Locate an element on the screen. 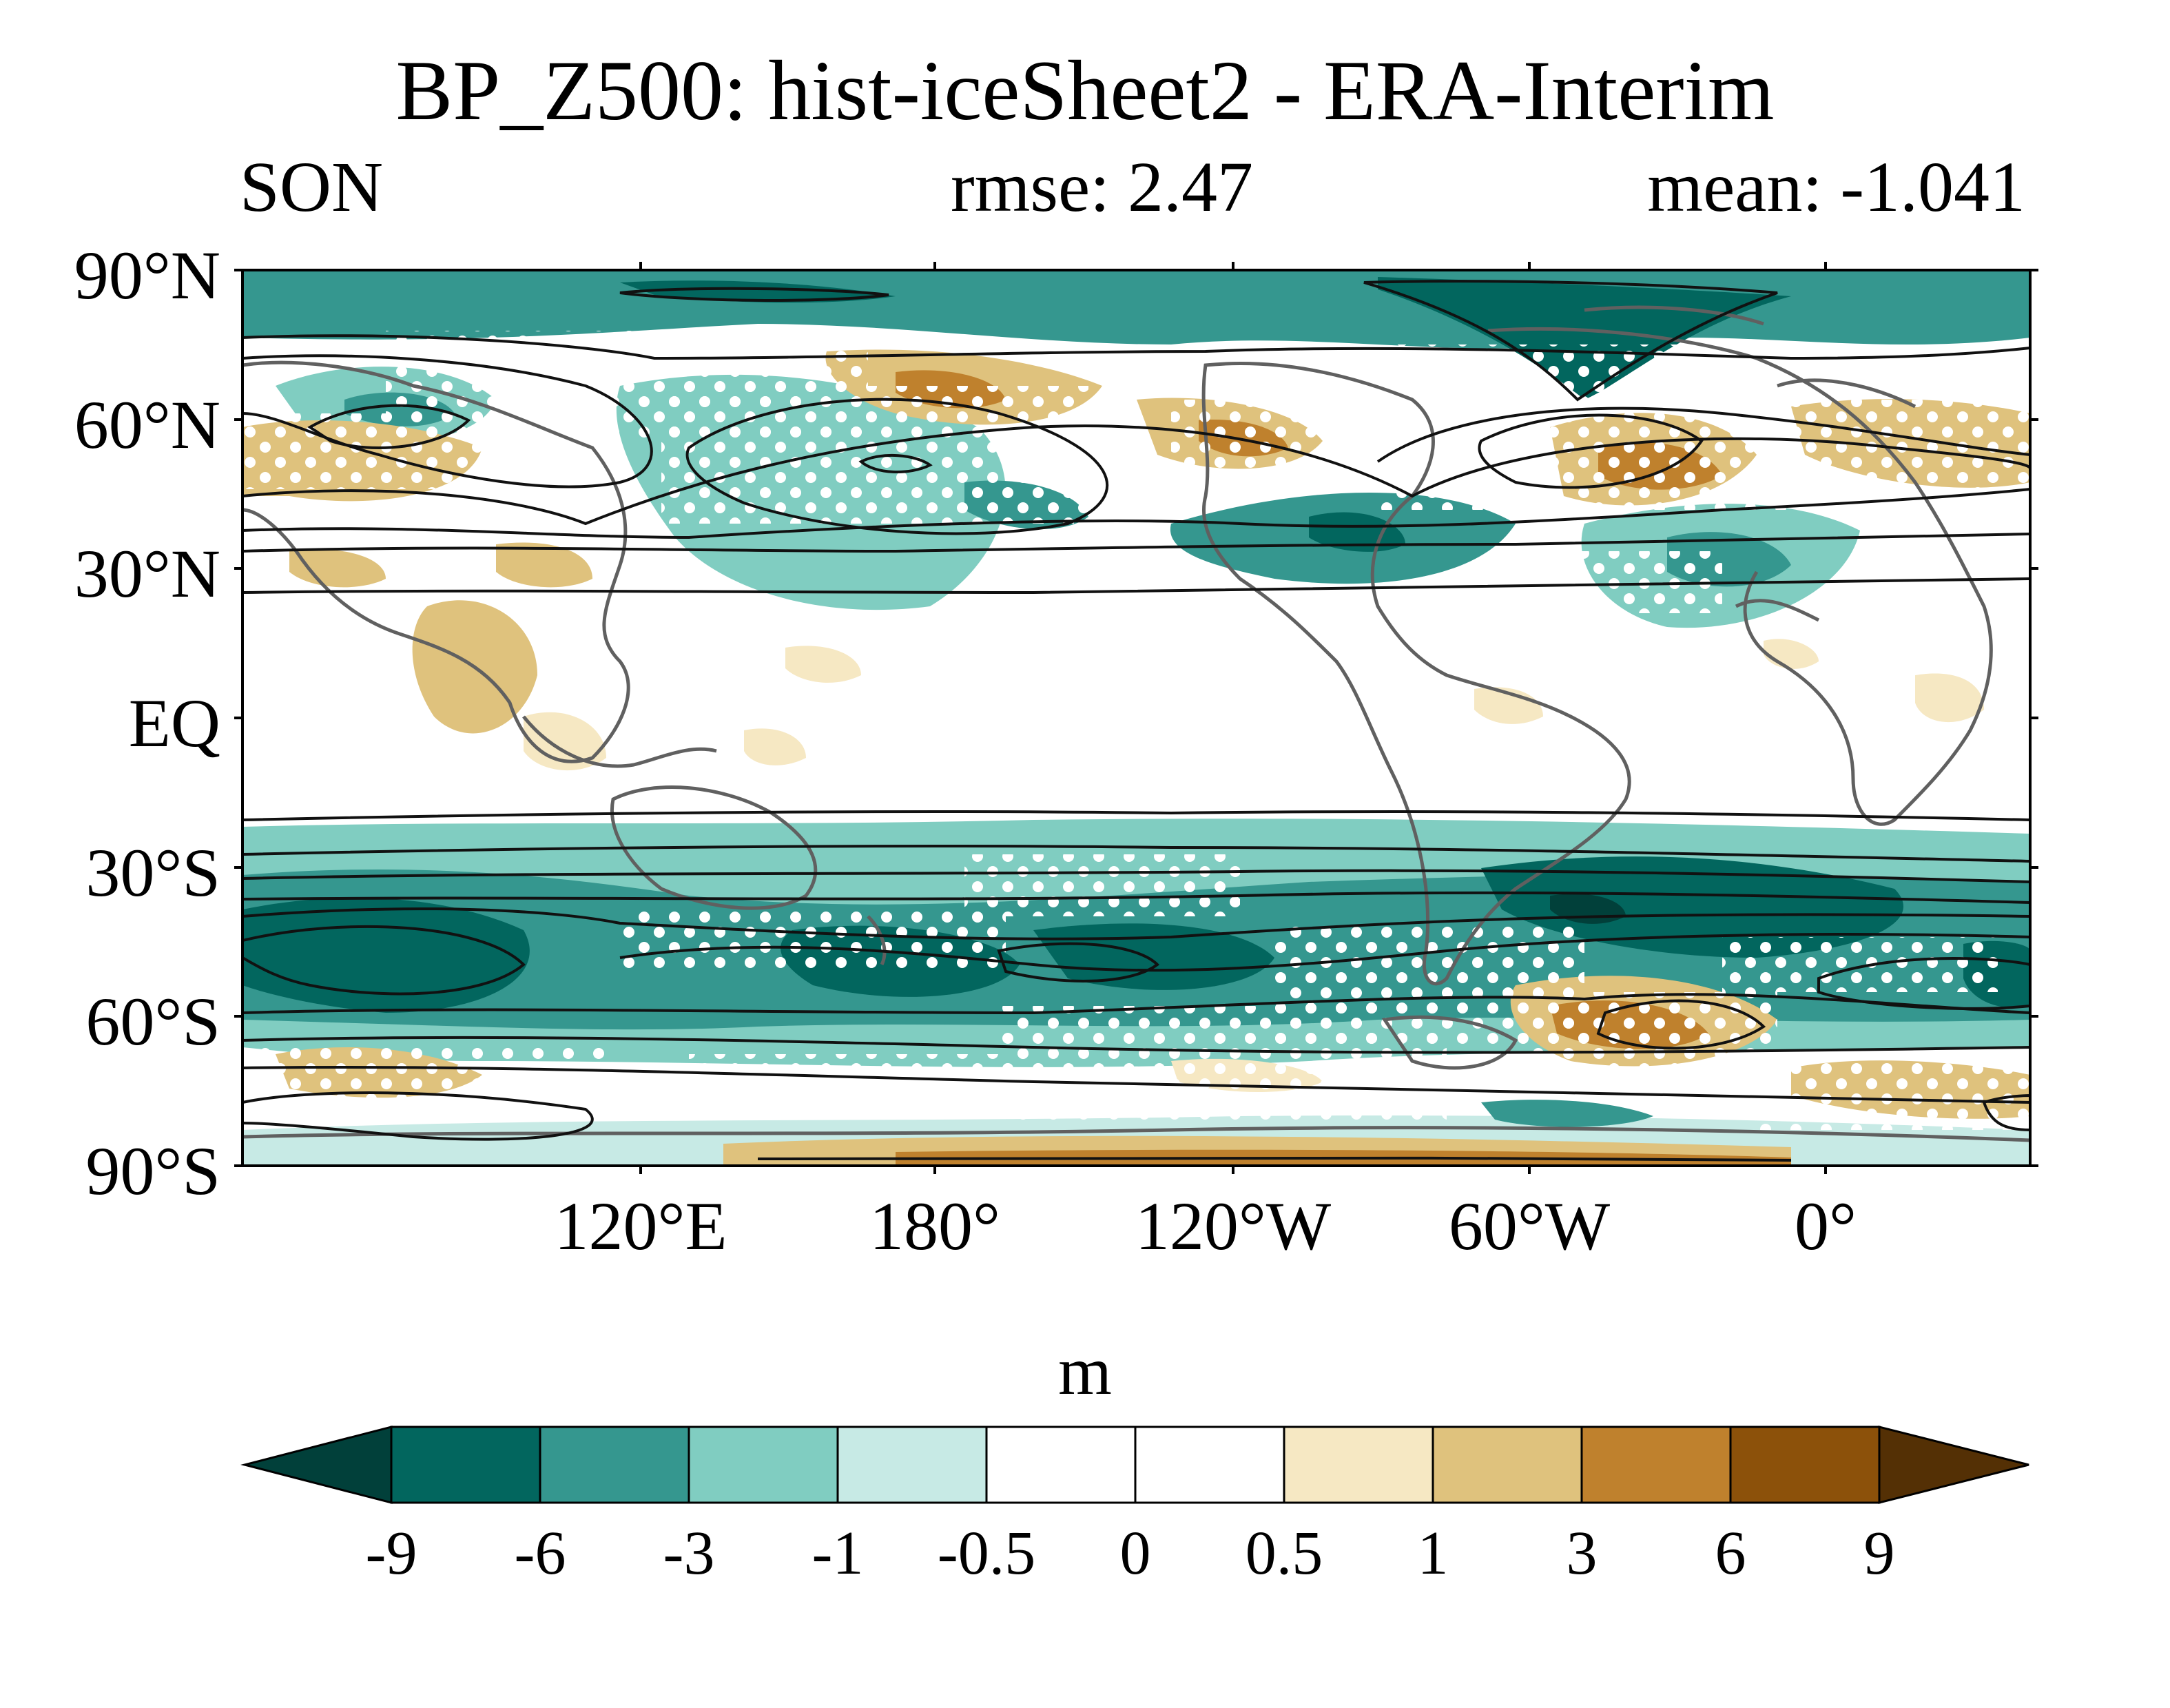  mean-label: mean: -1.041 is located at coordinates (1836, 187).